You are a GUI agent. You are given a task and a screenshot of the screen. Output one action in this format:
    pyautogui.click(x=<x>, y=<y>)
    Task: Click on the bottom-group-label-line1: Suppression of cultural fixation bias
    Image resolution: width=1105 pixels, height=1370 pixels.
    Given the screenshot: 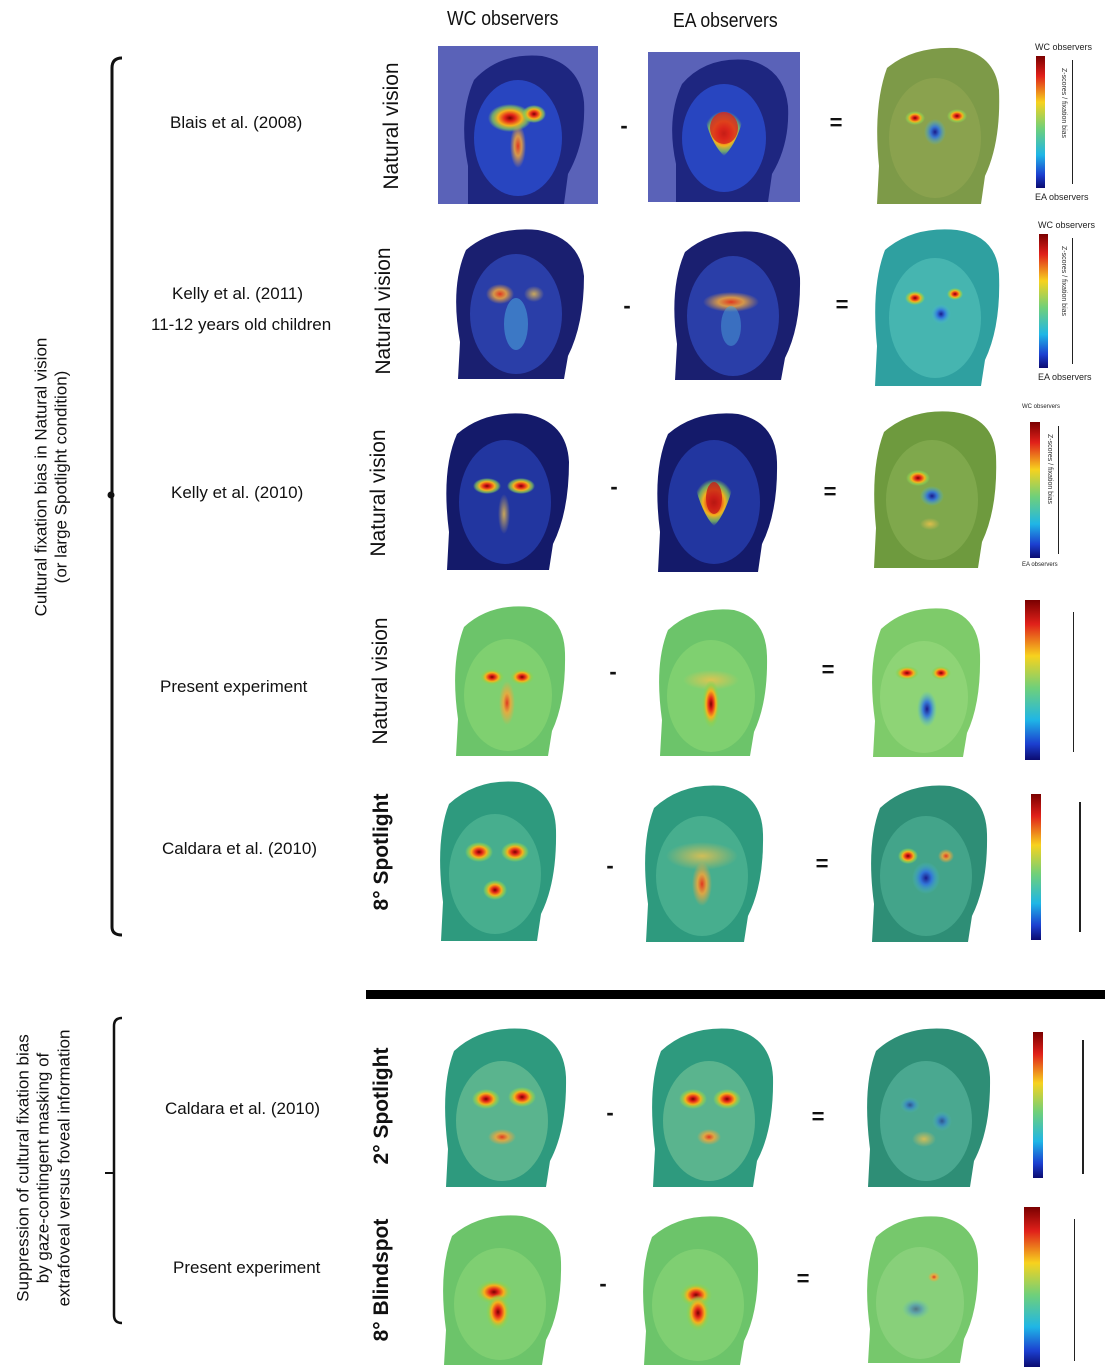 What is the action you would take?
    pyautogui.click(x=23, y=1168)
    